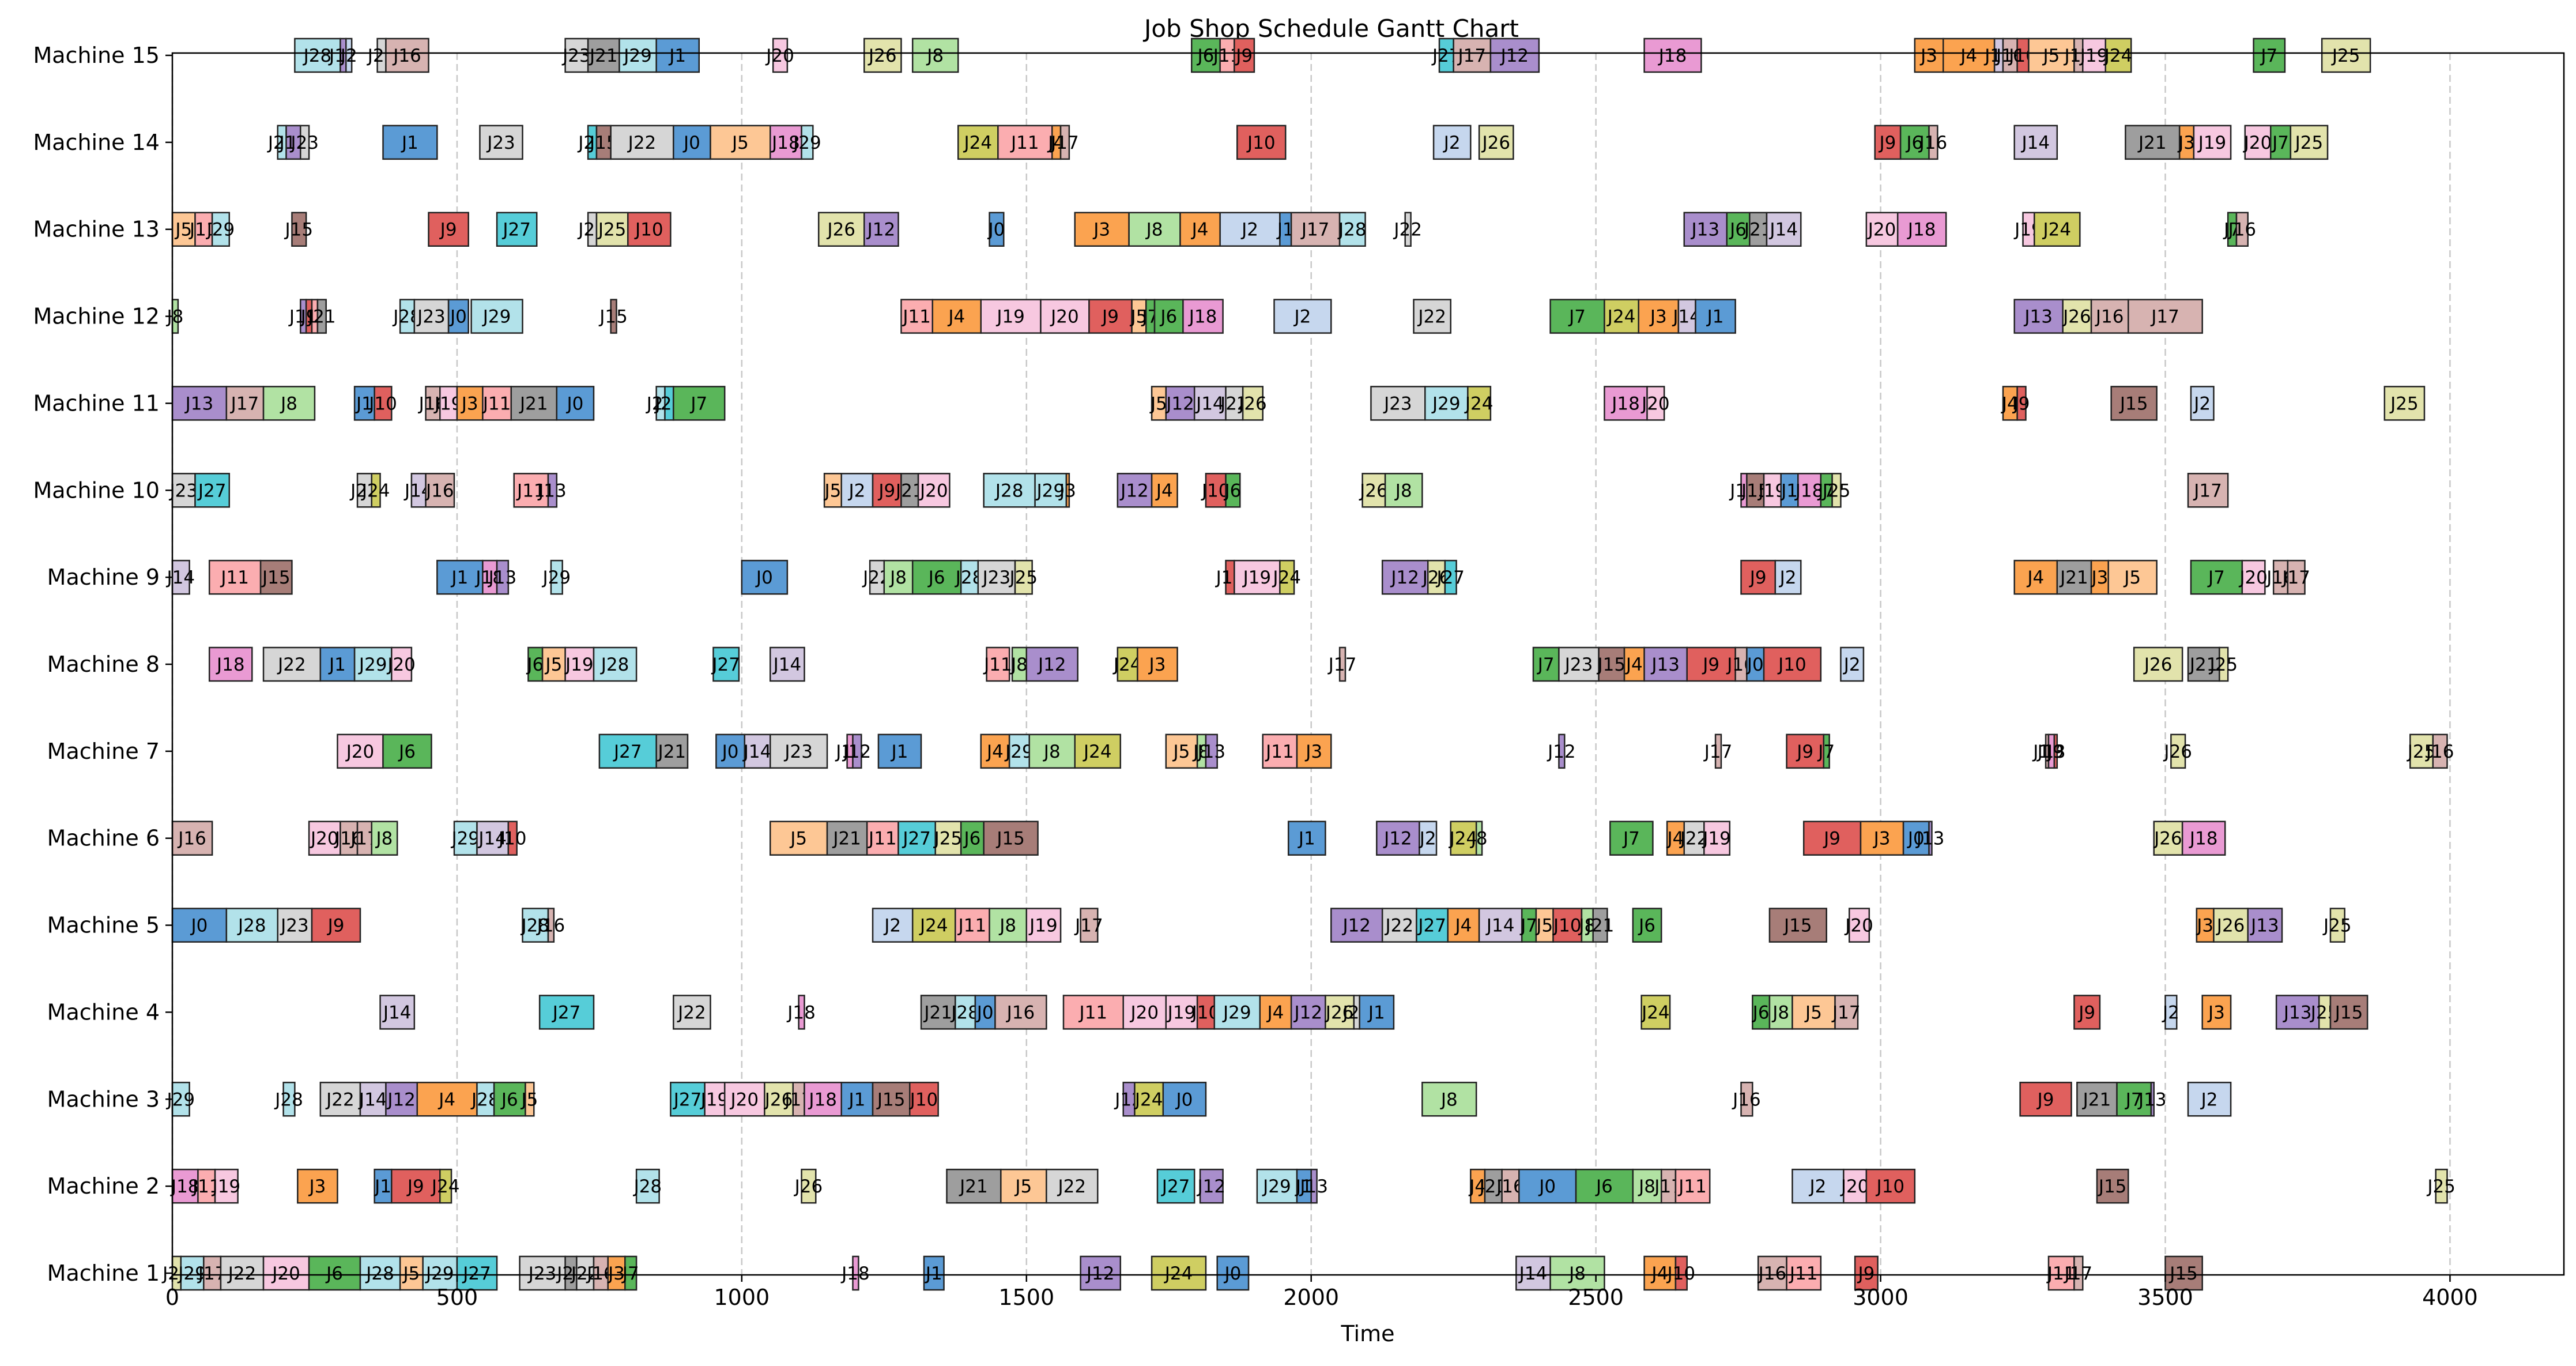 The width and height of the screenshot is (2576, 1366). What do you see at coordinates (2253, 577) in the screenshot?
I see `task-bar: J20` at bounding box center [2253, 577].